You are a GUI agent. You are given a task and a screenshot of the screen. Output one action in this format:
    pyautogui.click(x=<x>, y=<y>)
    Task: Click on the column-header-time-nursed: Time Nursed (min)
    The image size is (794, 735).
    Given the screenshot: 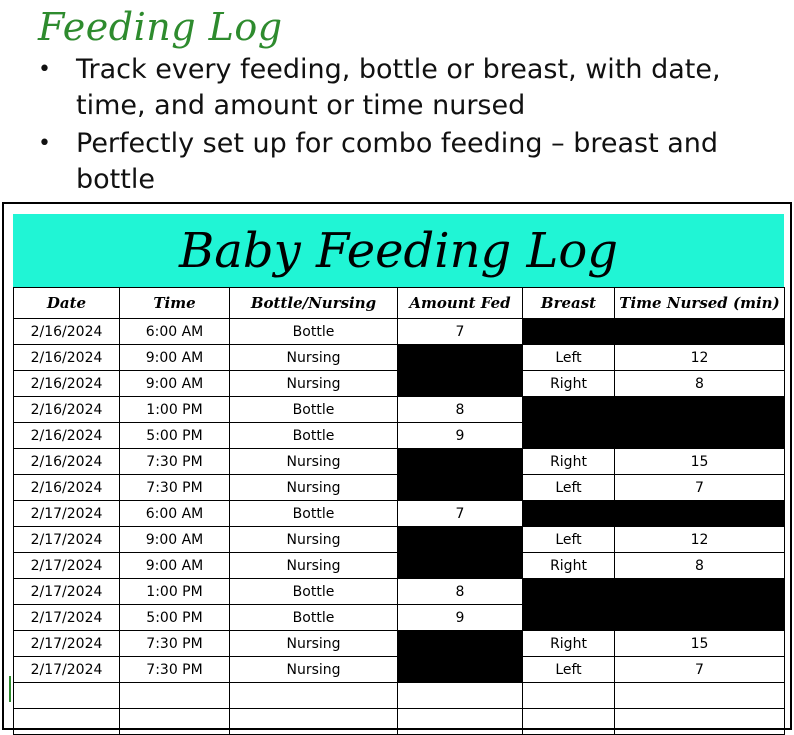 What is the action you would take?
    pyautogui.click(x=699, y=303)
    